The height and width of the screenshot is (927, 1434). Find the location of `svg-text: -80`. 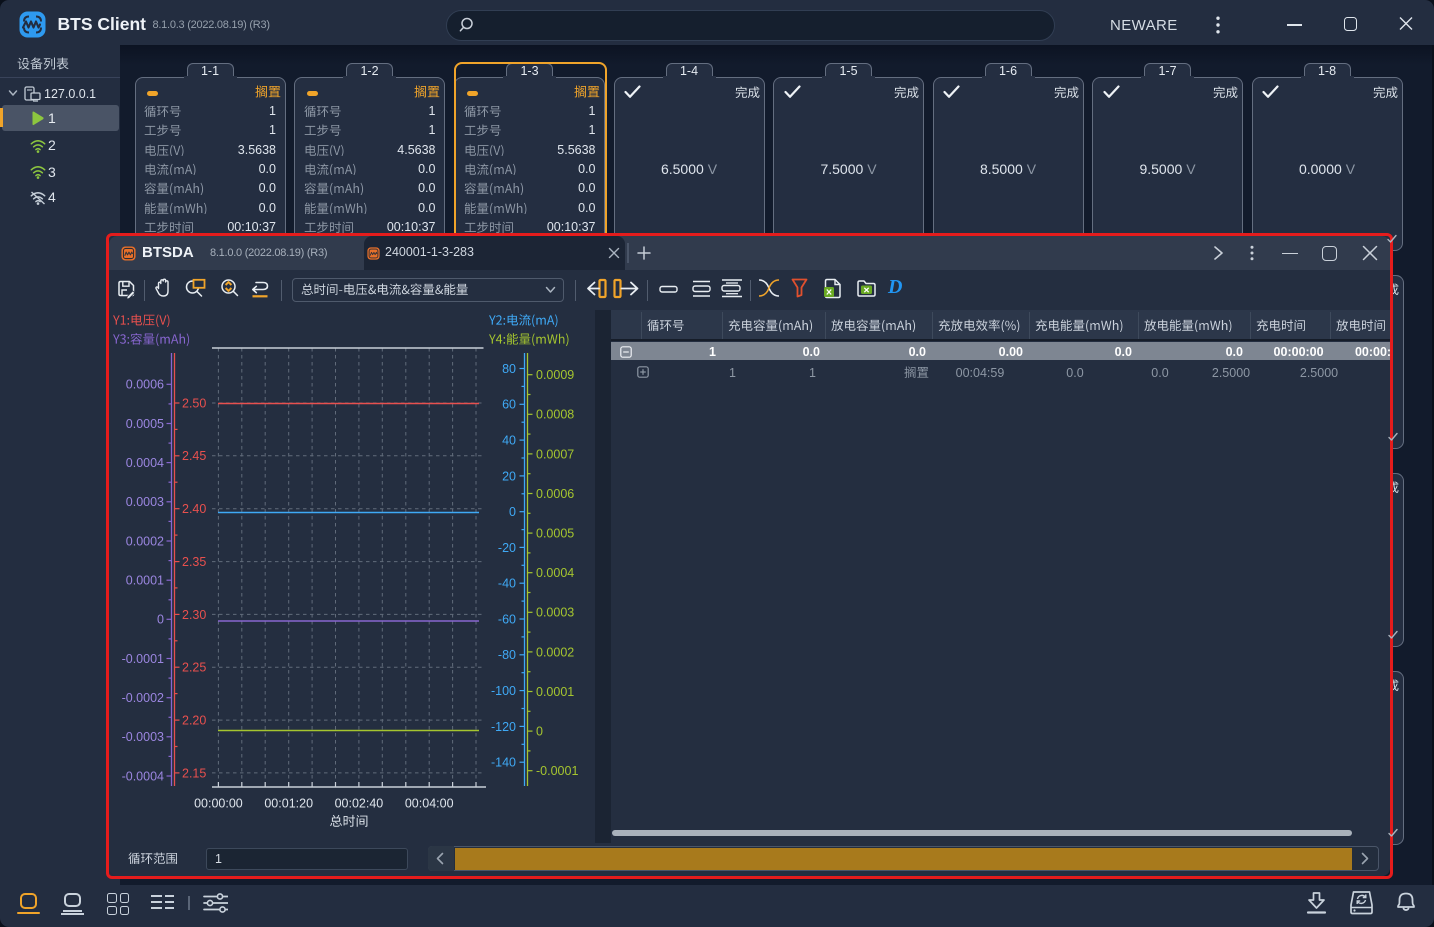

svg-text: -80 is located at coordinates (507, 655).